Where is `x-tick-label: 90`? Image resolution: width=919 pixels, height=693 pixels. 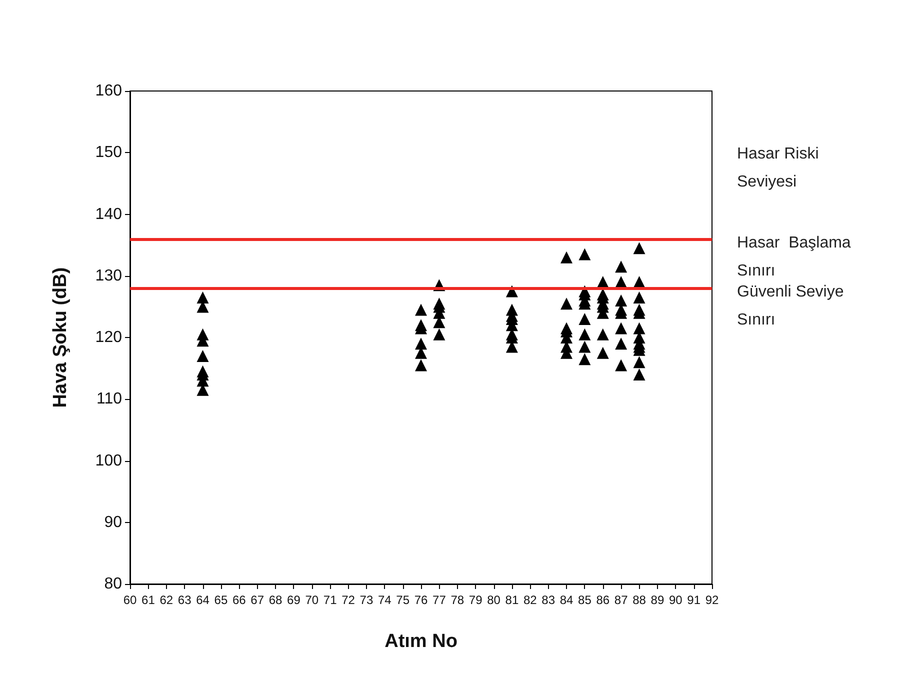 x-tick-label: 90 is located at coordinates (675, 600).